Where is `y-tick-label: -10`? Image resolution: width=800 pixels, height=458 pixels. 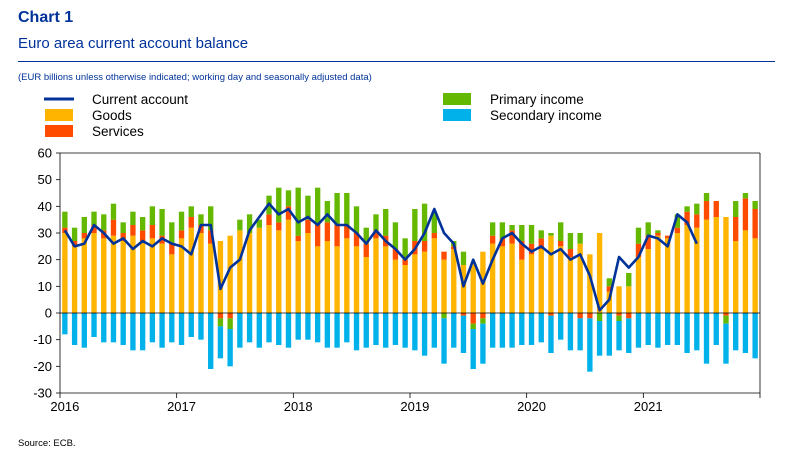
y-tick-label: -10 is located at coordinates (42, 339).